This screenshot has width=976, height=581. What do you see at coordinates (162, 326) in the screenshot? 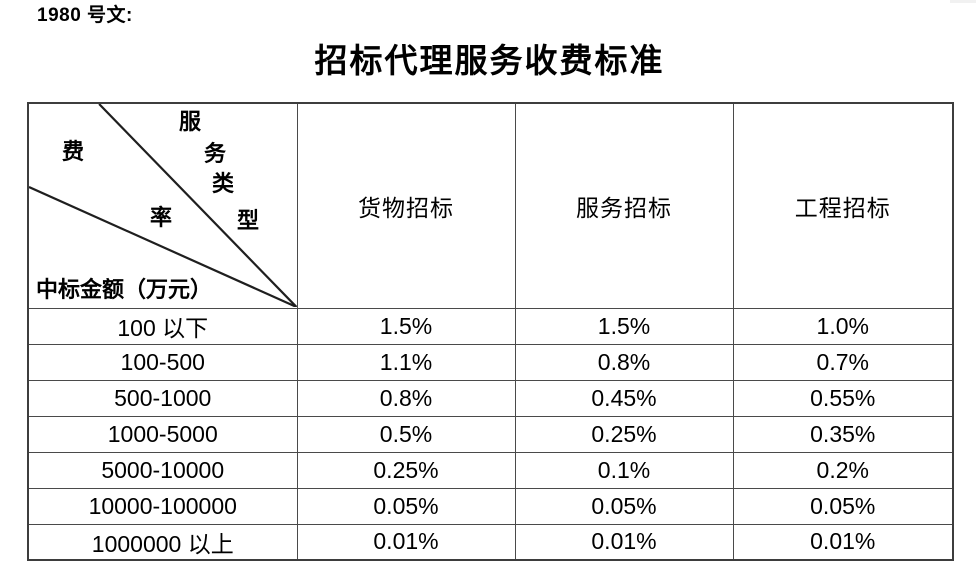
I see `row-label: 100 以下` at bounding box center [162, 326].